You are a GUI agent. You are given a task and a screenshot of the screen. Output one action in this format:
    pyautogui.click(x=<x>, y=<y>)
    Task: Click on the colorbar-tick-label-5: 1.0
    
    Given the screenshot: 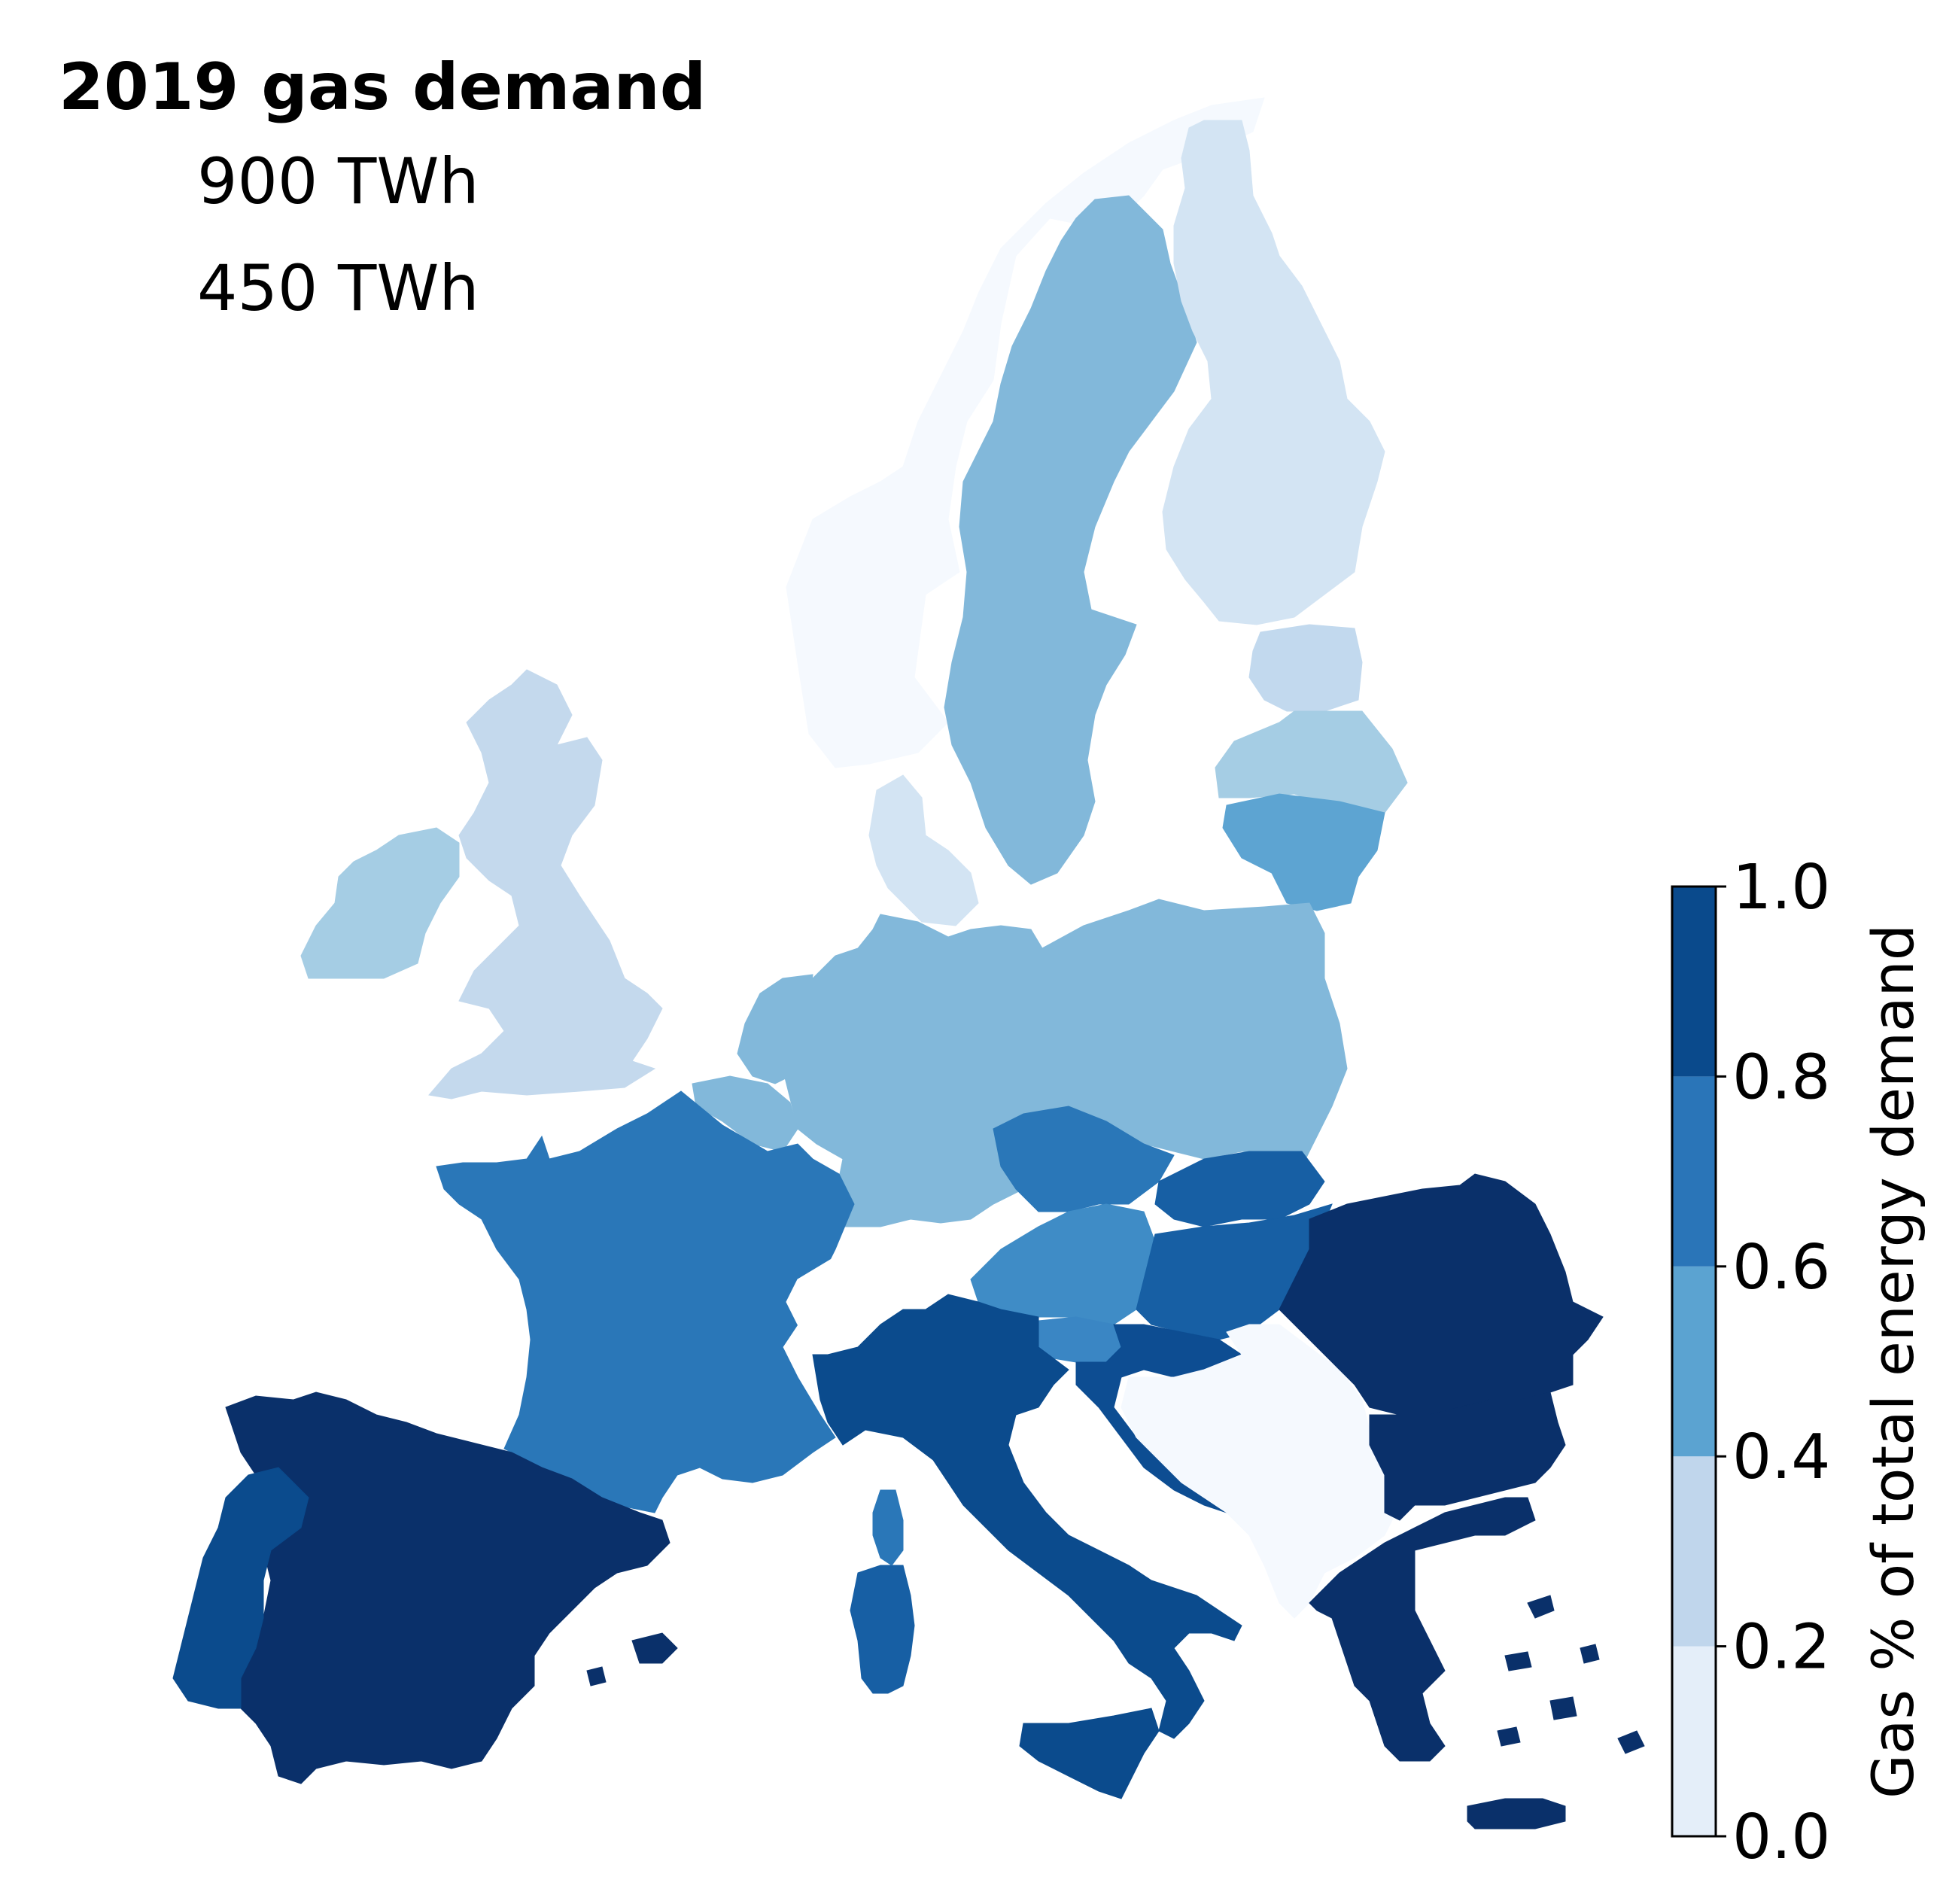 What is the action you would take?
    pyautogui.click(x=1781, y=887)
    